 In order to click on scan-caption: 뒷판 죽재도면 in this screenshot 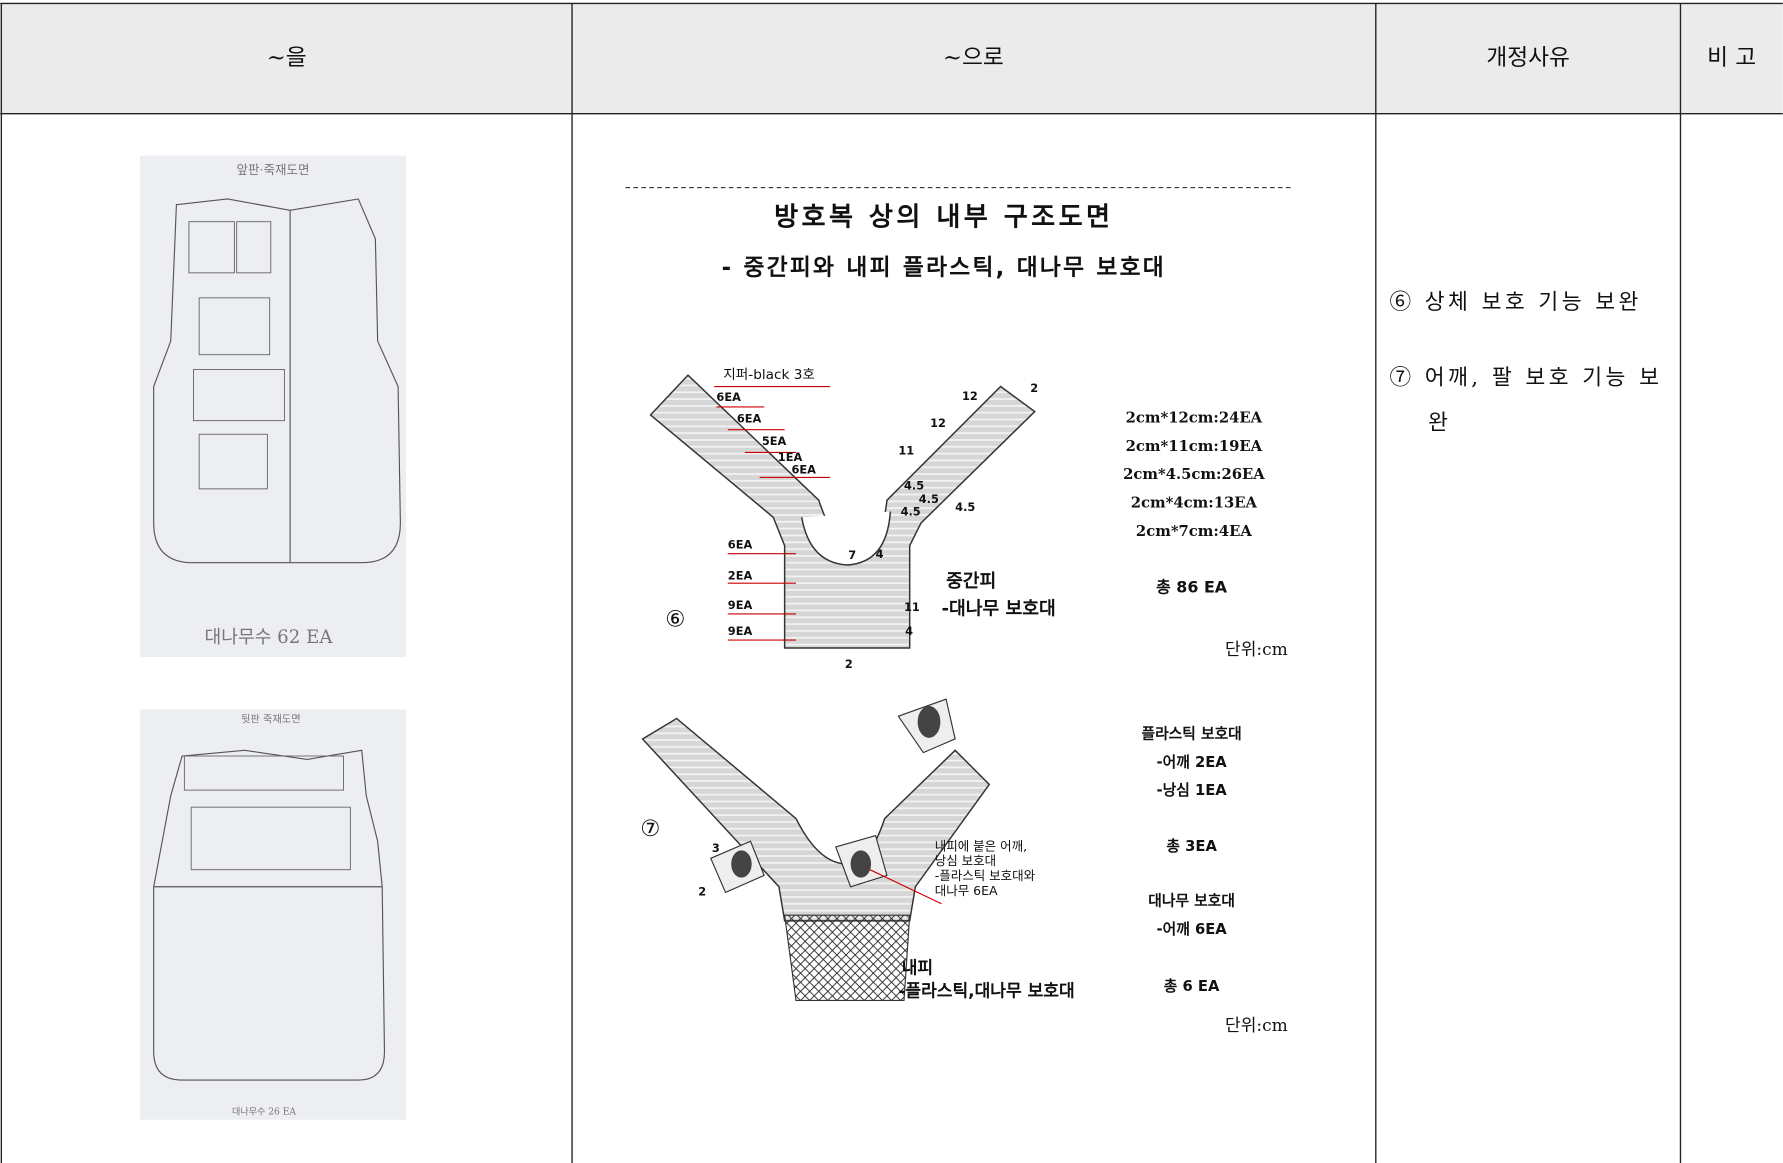, I will do `click(271, 719)`.